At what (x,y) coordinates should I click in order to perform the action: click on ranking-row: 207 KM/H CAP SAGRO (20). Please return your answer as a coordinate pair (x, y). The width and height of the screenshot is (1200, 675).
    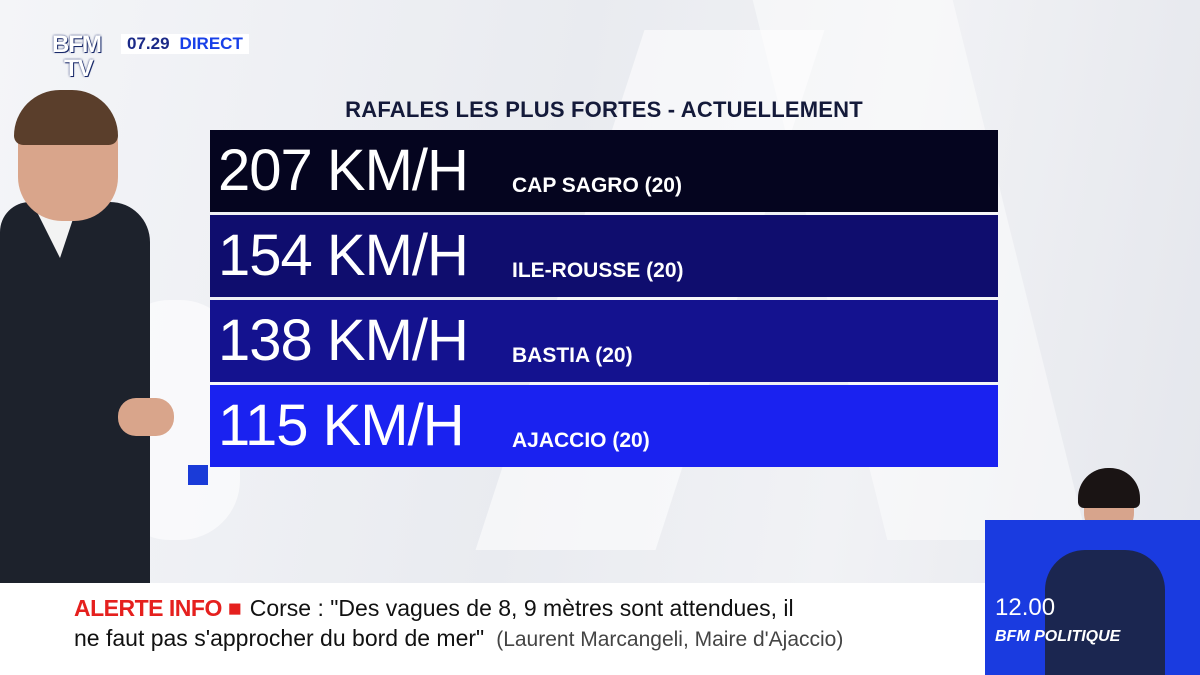
    Looking at the image, I should click on (604, 171).